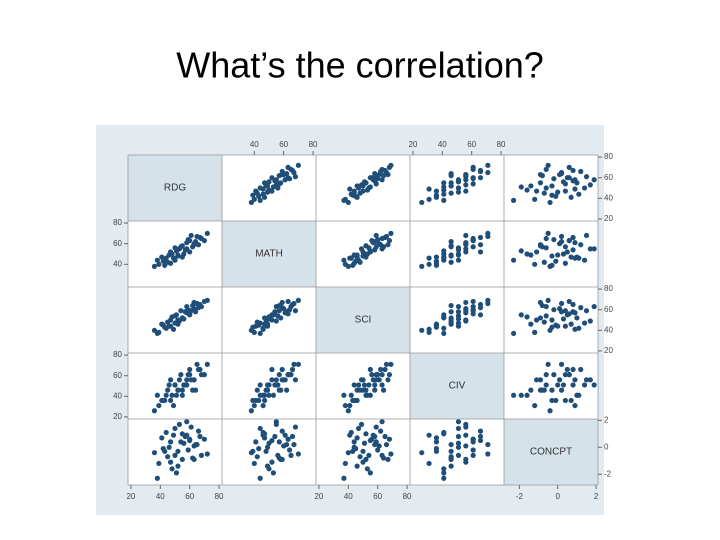 This screenshot has height=540, width=720. Describe the element at coordinates (606, 446) in the screenshot. I see `y-tick-label: 0` at that location.